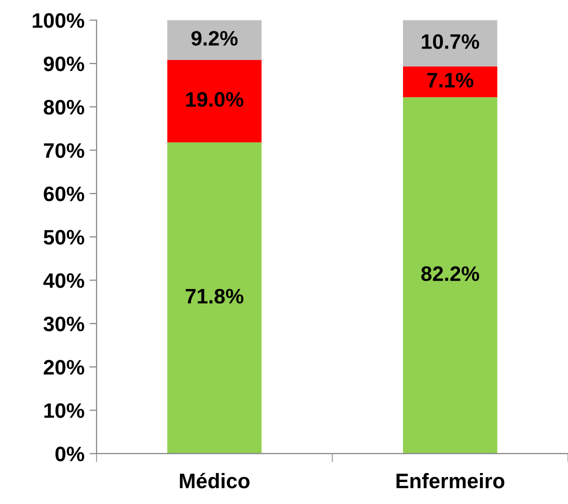 This screenshot has width=568, height=504. What do you see at coordinates (215, 480) in the screenshot?
I see `x-tick-label: Médico` at bounding box center [215, 480].